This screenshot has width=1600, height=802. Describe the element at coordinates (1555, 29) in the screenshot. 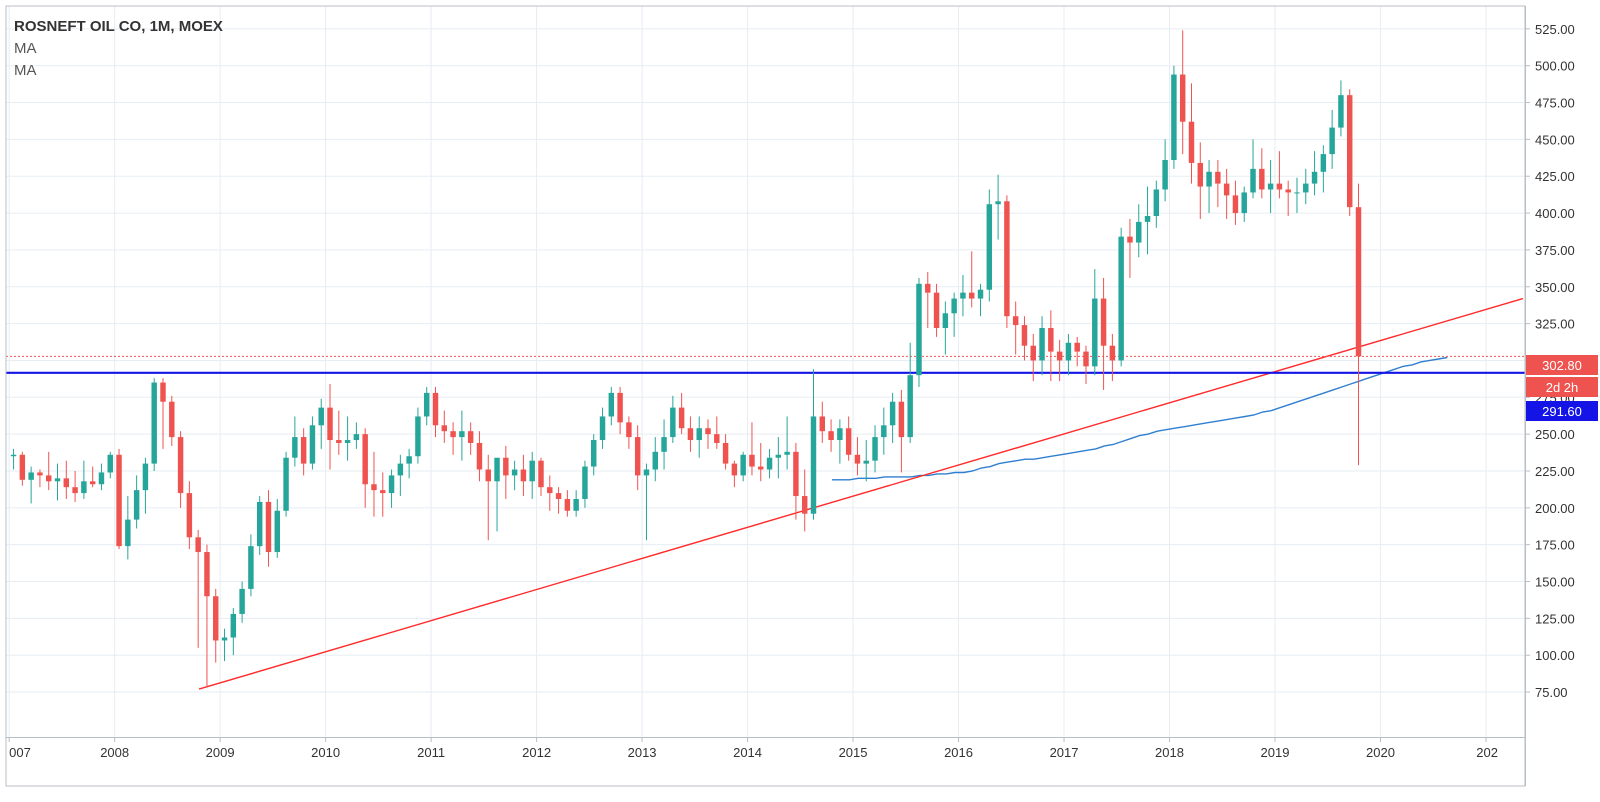

I see `price-tick-label: 525.00` at that location.